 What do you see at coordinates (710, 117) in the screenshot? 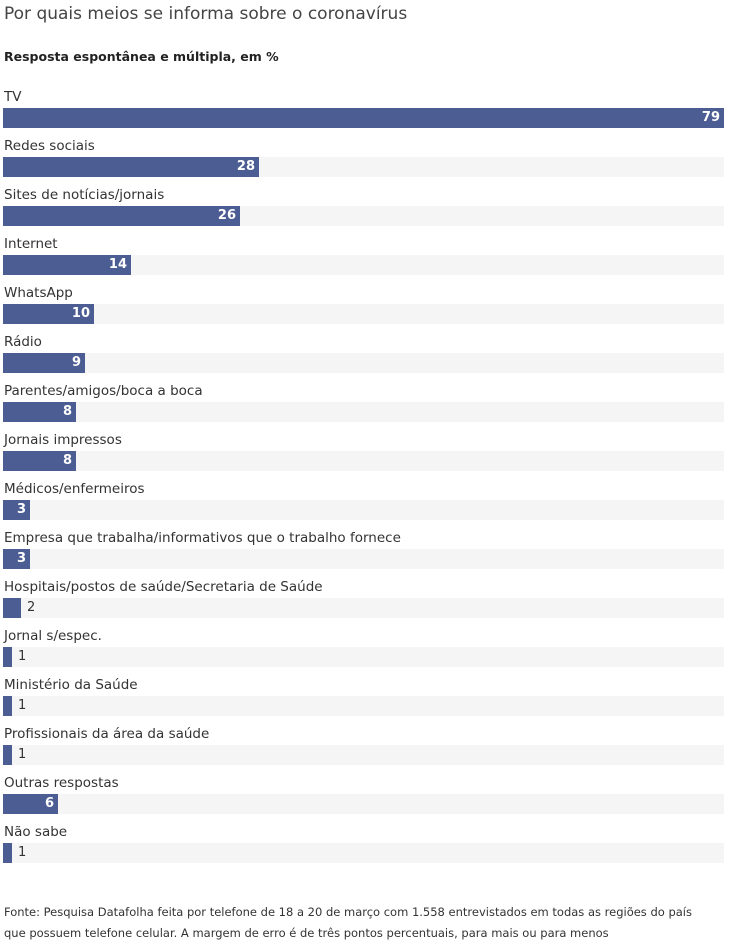
I see `value-label: 79` at bounding box center [710, 117].